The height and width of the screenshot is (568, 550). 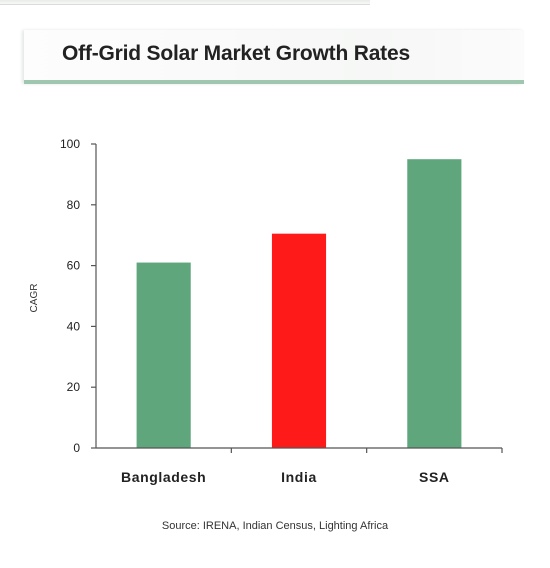 What do you see at coordinates (78, 296) in the screenshot?
I see `y-axis: 0 20 40 60 80 100` at bounding box center [78, 296].